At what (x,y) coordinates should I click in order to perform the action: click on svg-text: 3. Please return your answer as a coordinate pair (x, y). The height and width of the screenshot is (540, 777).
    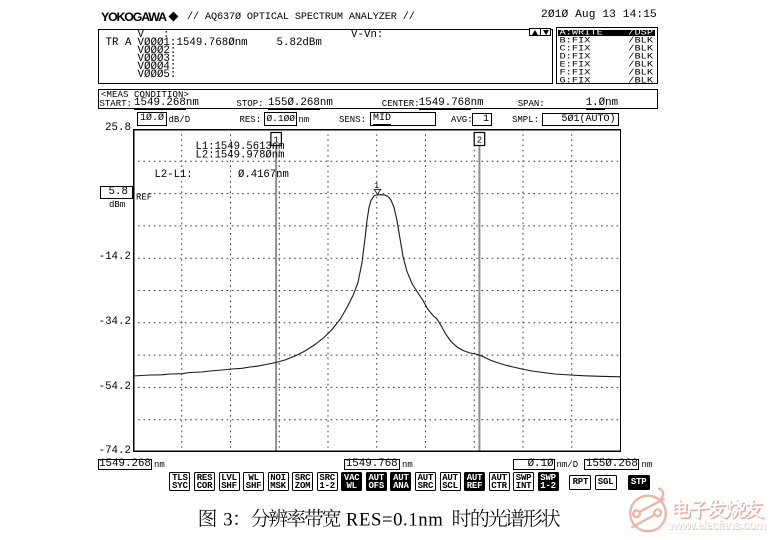
    Looking at the image, I should click on (227, 520).